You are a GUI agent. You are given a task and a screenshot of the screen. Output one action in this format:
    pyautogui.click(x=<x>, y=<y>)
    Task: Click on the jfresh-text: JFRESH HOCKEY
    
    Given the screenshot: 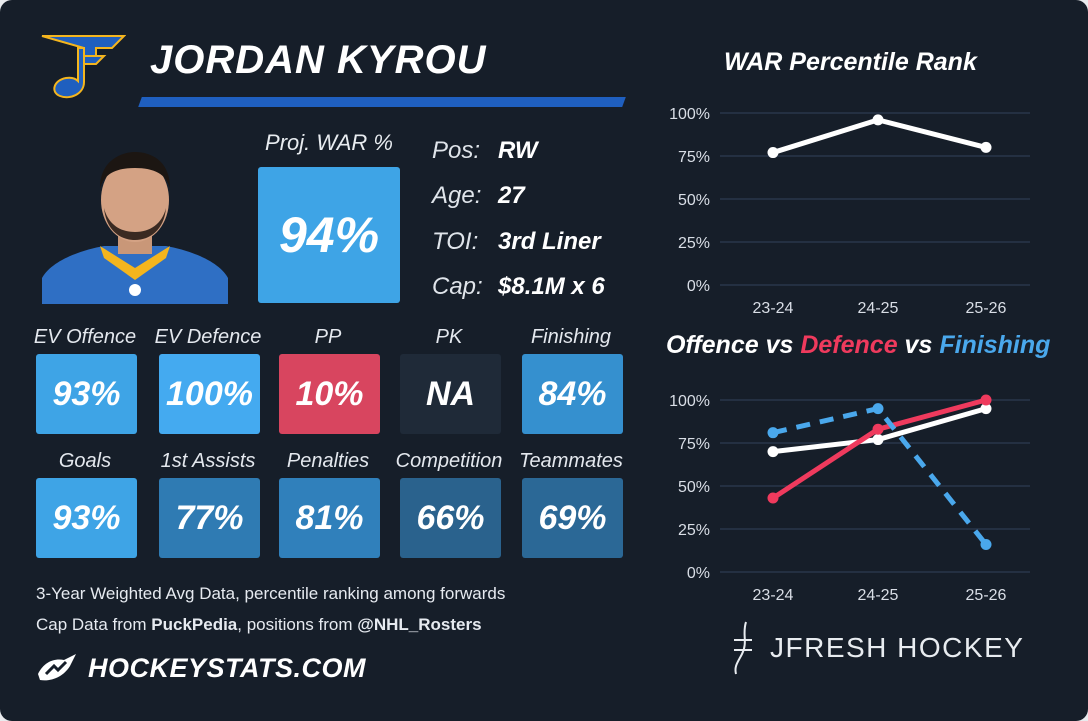 What is the action you would take?
    pyautogui.click(x=897, y=647)
    